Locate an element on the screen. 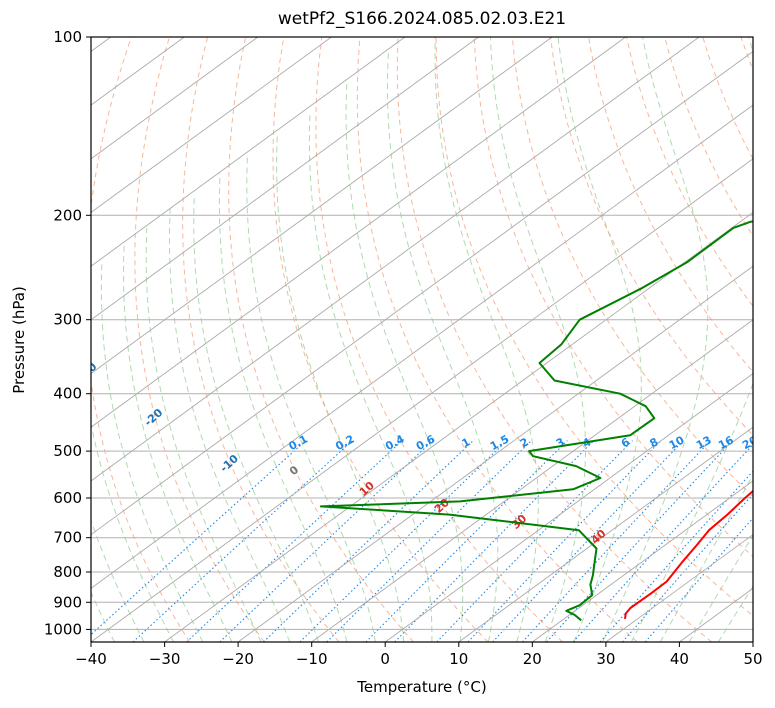  mixing-ratio-label: 16 is located at coordinates (726, 442).